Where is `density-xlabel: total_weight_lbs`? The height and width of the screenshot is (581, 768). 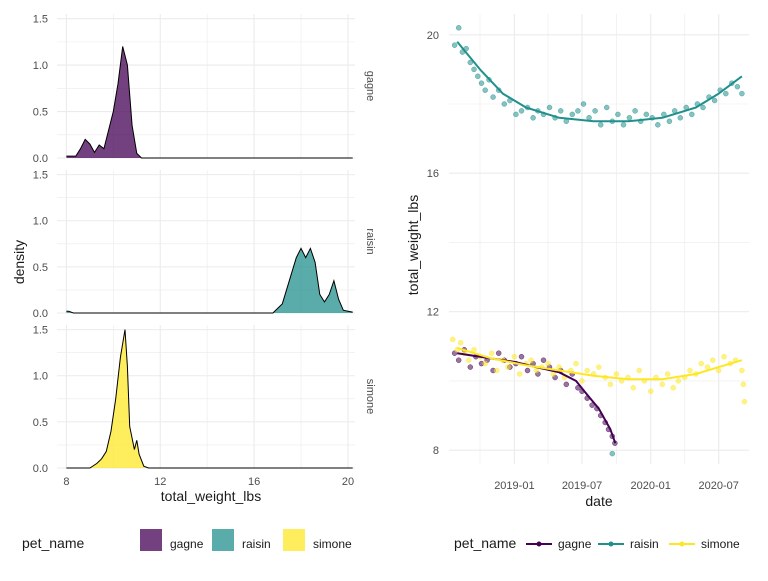 density-xlabel: total_weight_lbs is located at coordinates (211, 496).